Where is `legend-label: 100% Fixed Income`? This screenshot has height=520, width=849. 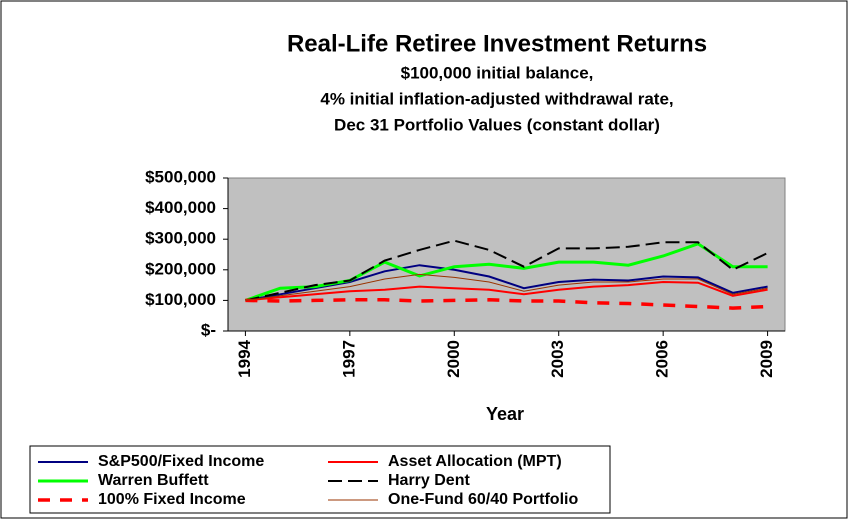
legend-label: 100% Fixed Income is located at coordinates (172, 499).